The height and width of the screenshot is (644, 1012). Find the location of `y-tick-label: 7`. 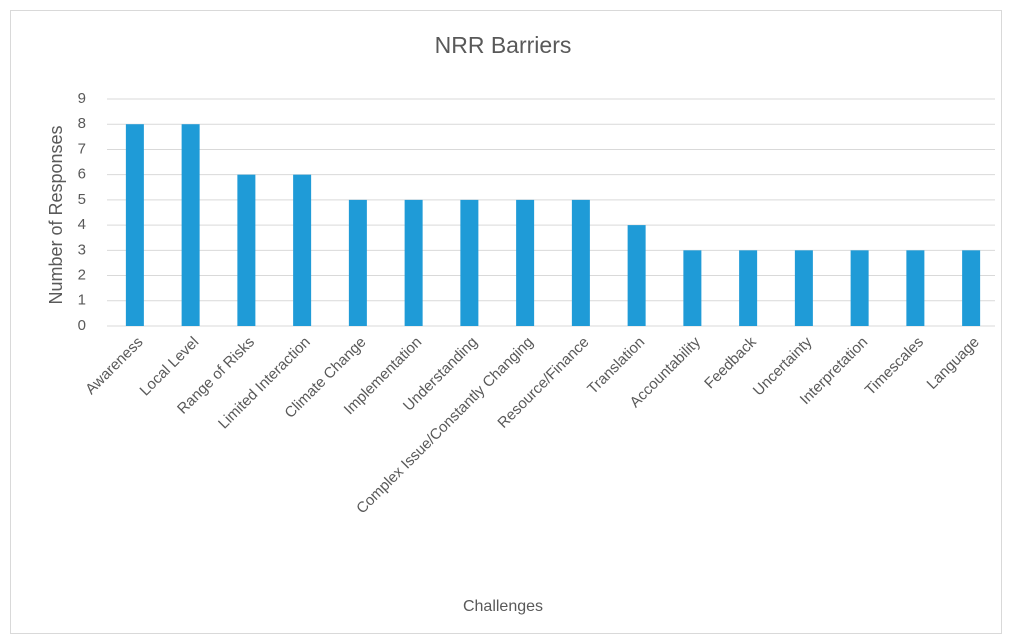

y-tick-label: 7 is located at coordinates (82, 148).